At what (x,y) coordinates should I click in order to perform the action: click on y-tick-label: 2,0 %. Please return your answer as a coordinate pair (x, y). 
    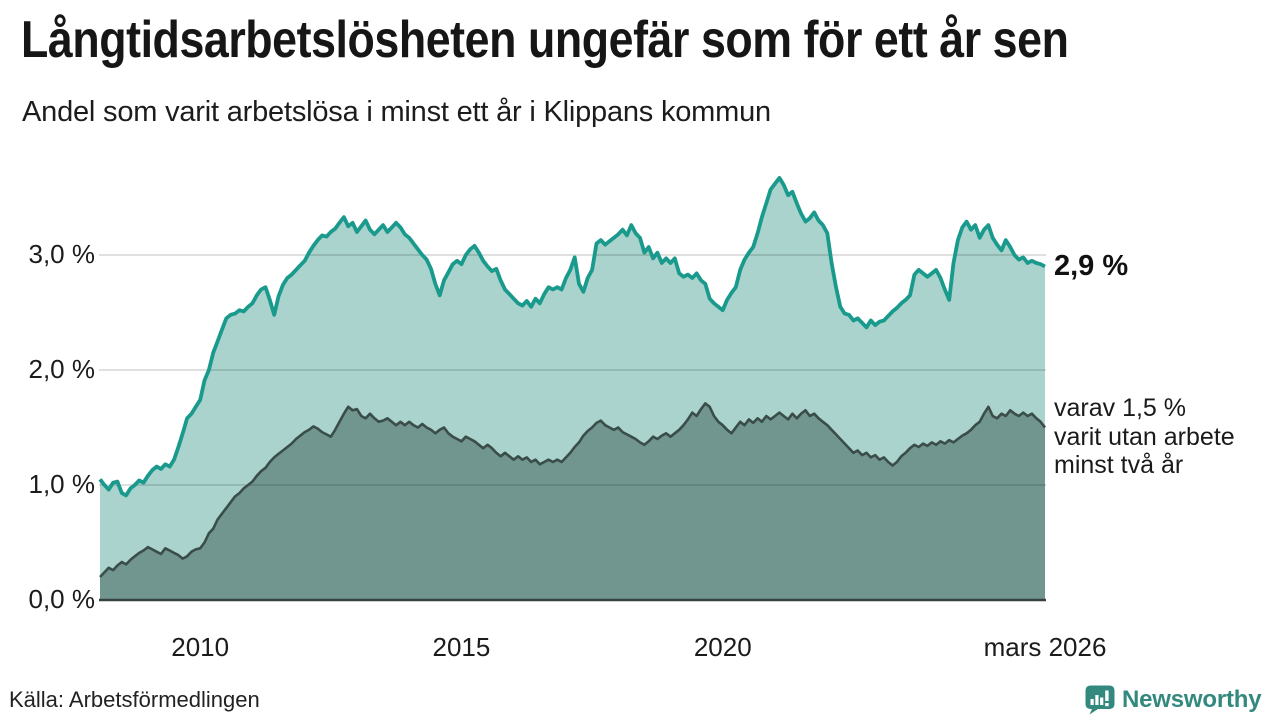
    Looking at the image, I should click on (62, 368).